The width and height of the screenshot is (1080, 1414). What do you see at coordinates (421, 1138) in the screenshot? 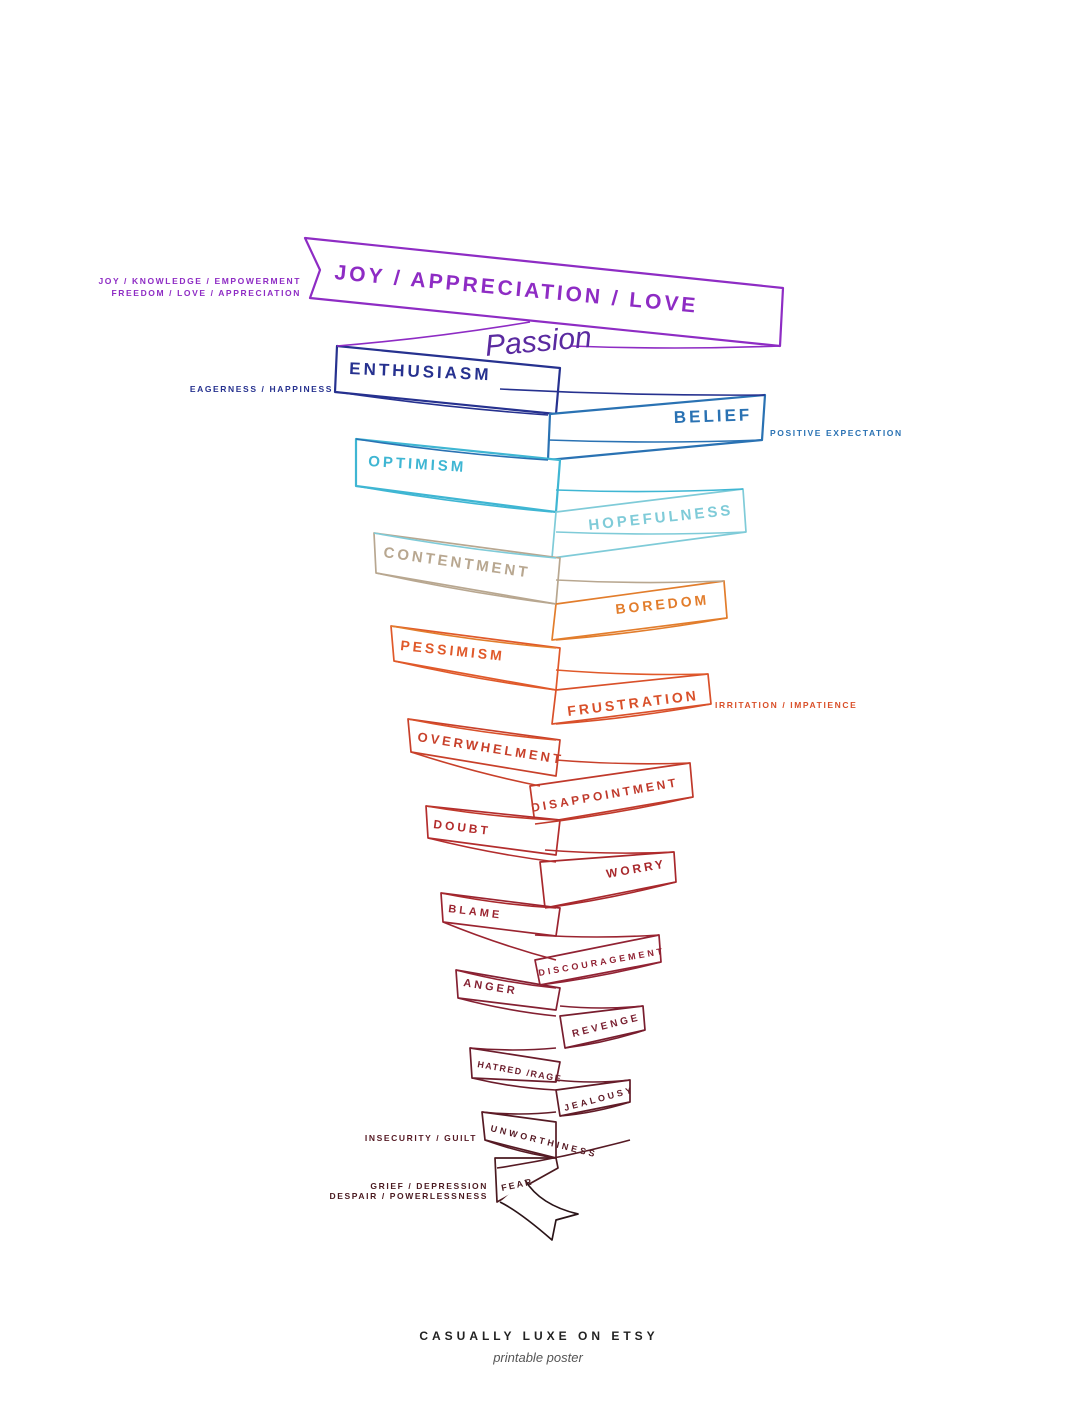
I see `note-unworthiness: INSECURITY / GUILT` at bounding box center [421, 1138].